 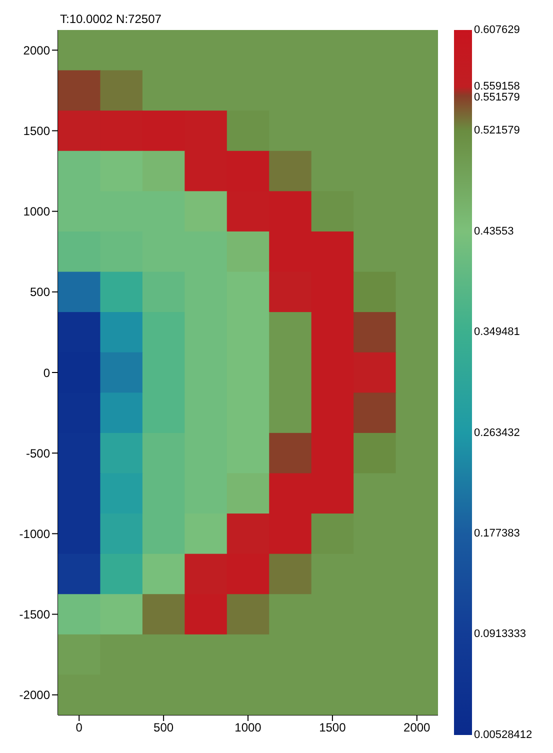 What do you see at coordinates (34, 695) in the screenshot?
I see `y-tick-label: -2000` at bounding box center [34, 695].